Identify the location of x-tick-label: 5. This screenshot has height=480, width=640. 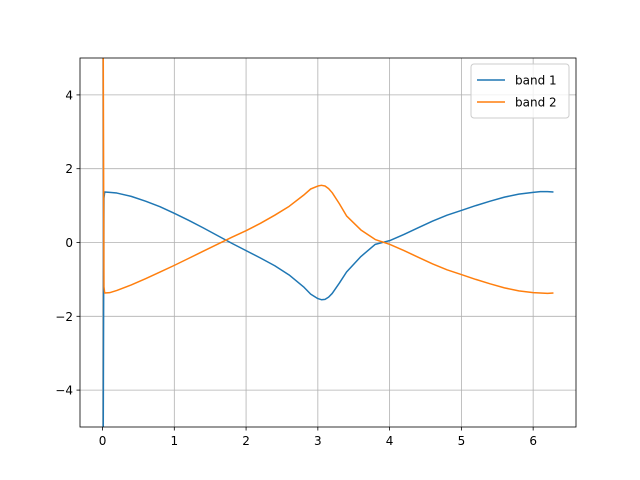
(462, 441).